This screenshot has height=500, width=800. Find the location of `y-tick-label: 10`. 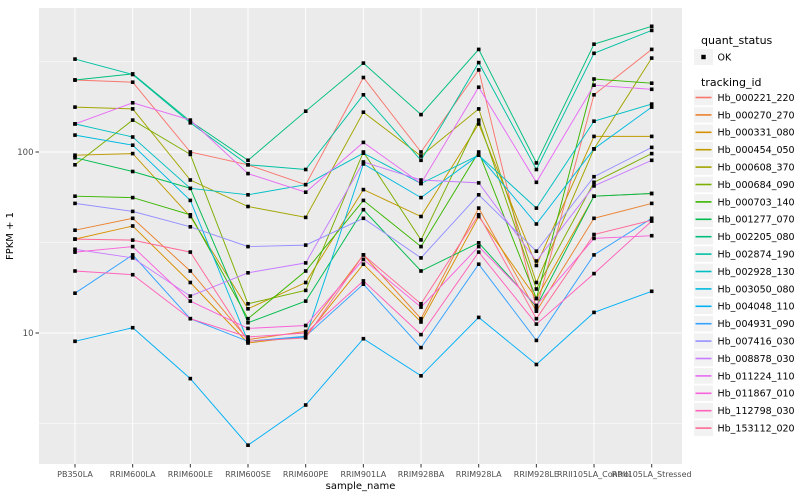

y-tick-label: 10 is located at coordinates (28, 334).